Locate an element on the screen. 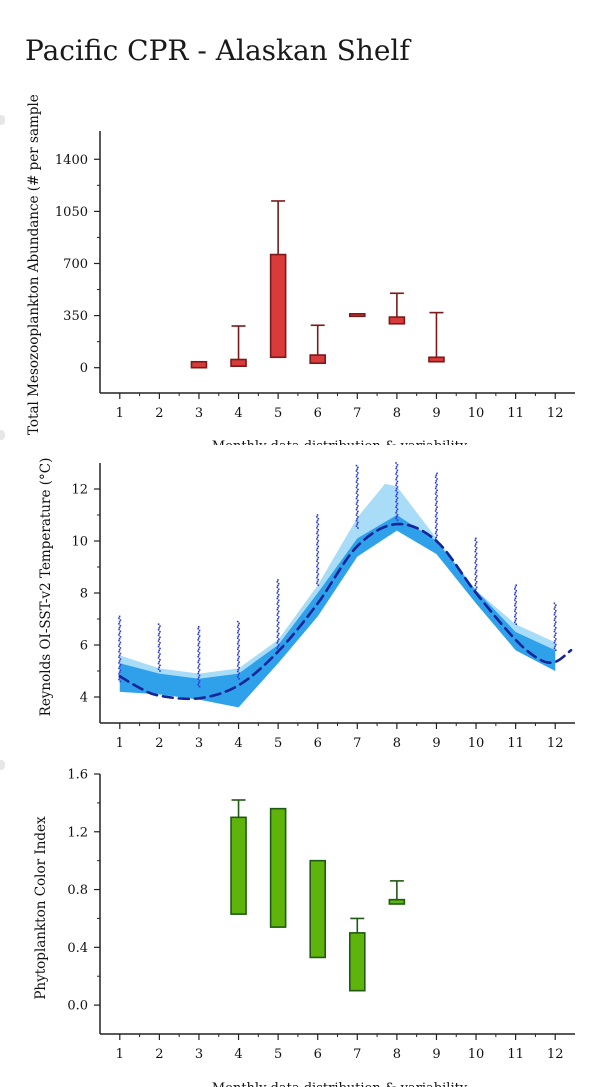 The height and width of the screenshot is (1087, 600). x-tick-label: 1 is located at coordinates (120, 1054).